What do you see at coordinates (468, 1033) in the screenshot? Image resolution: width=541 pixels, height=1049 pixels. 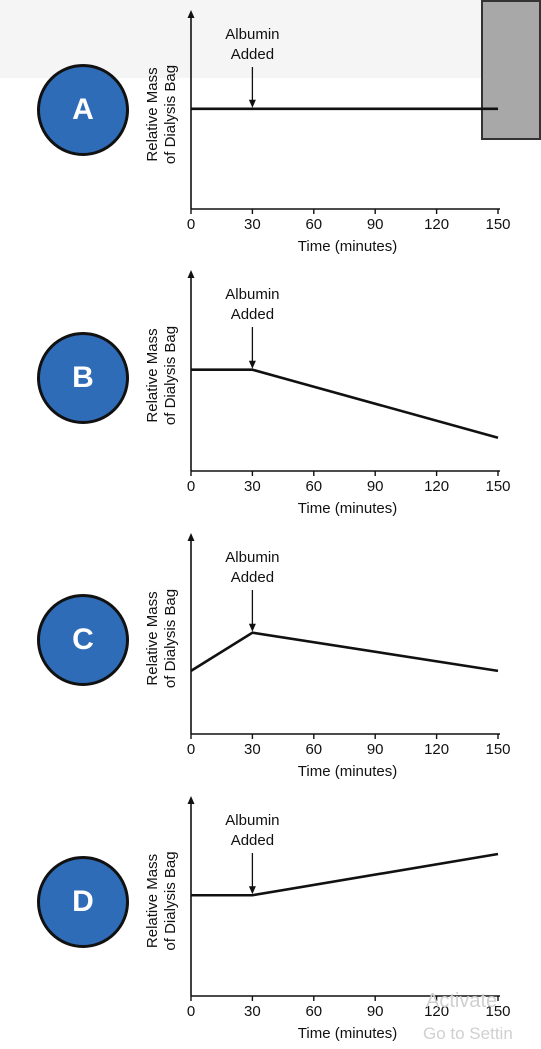 I see `watermark-line-2: Go to Settin` at bounding box center [468, 1033].